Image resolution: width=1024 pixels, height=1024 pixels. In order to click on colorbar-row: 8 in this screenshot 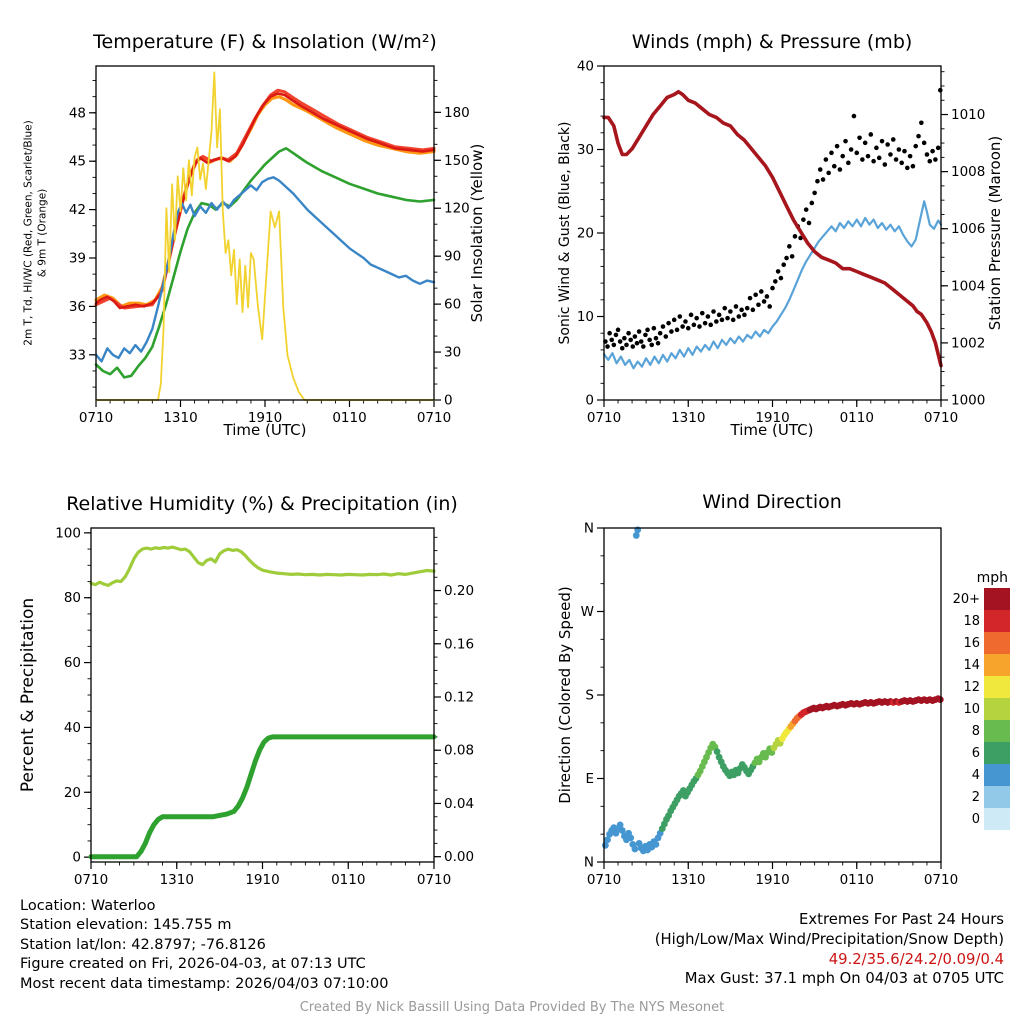, I will do `click(981, 731)`.